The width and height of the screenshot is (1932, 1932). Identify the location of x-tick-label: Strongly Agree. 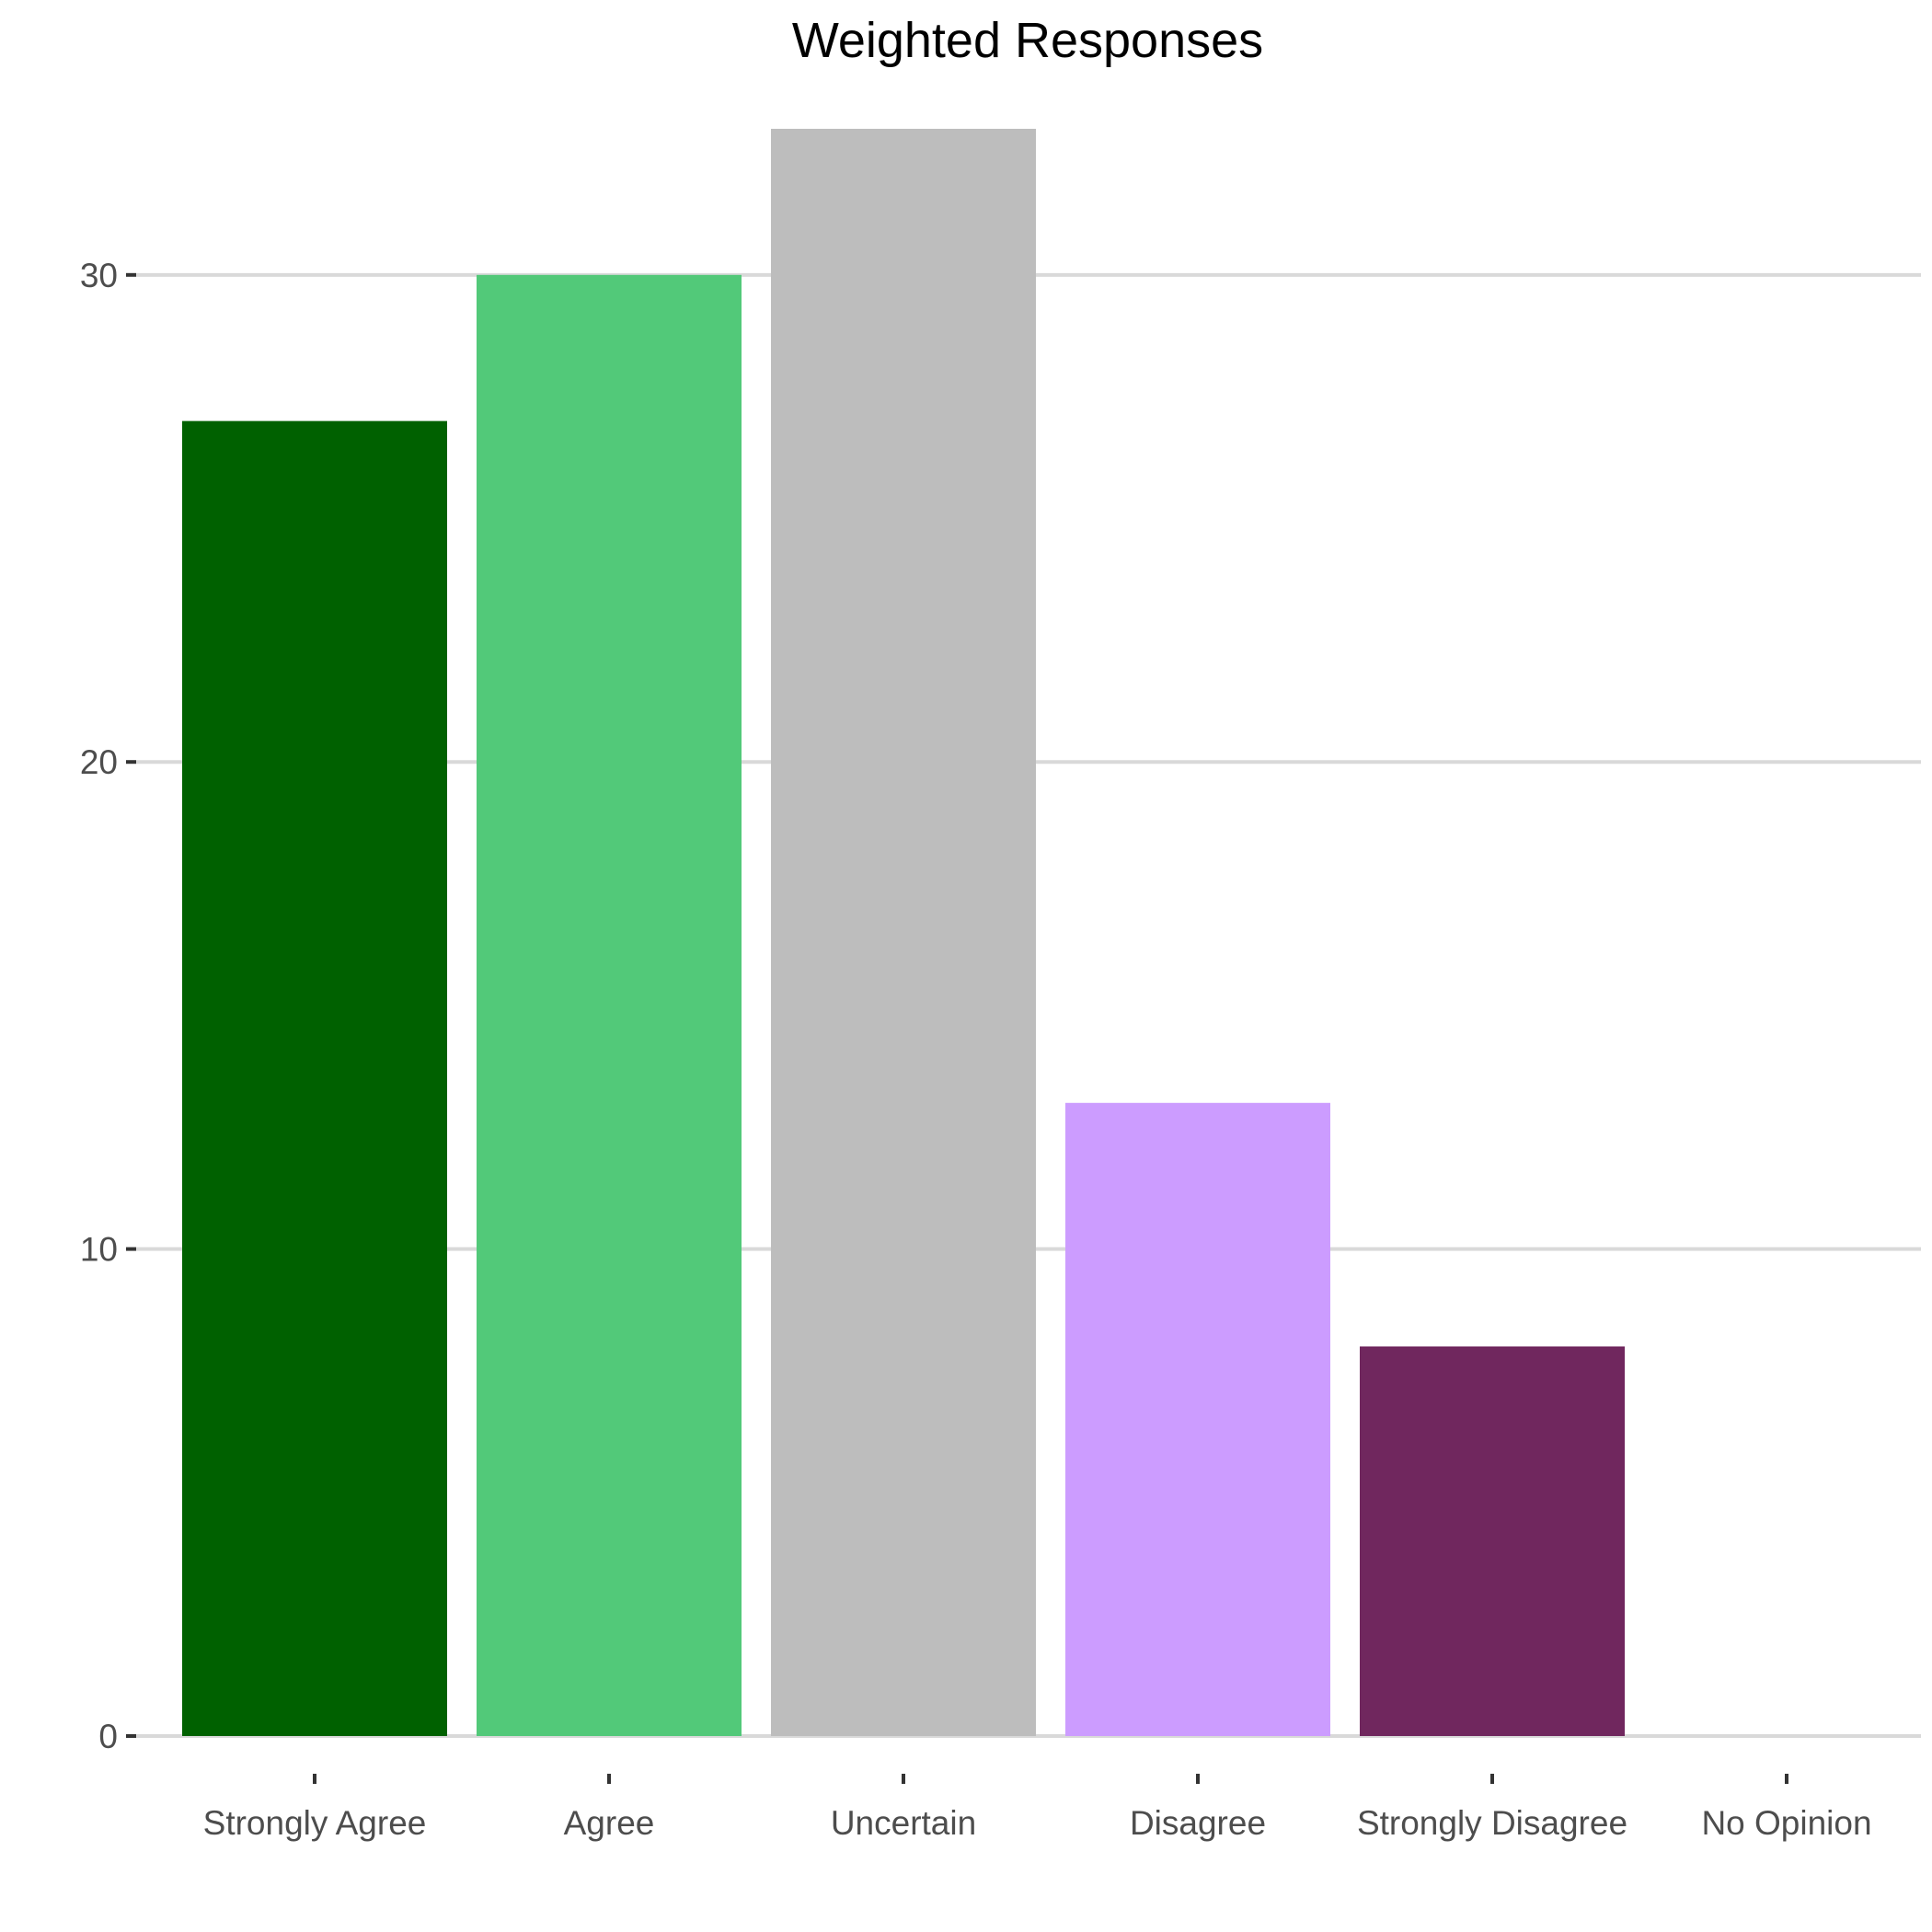
(315, 1823).